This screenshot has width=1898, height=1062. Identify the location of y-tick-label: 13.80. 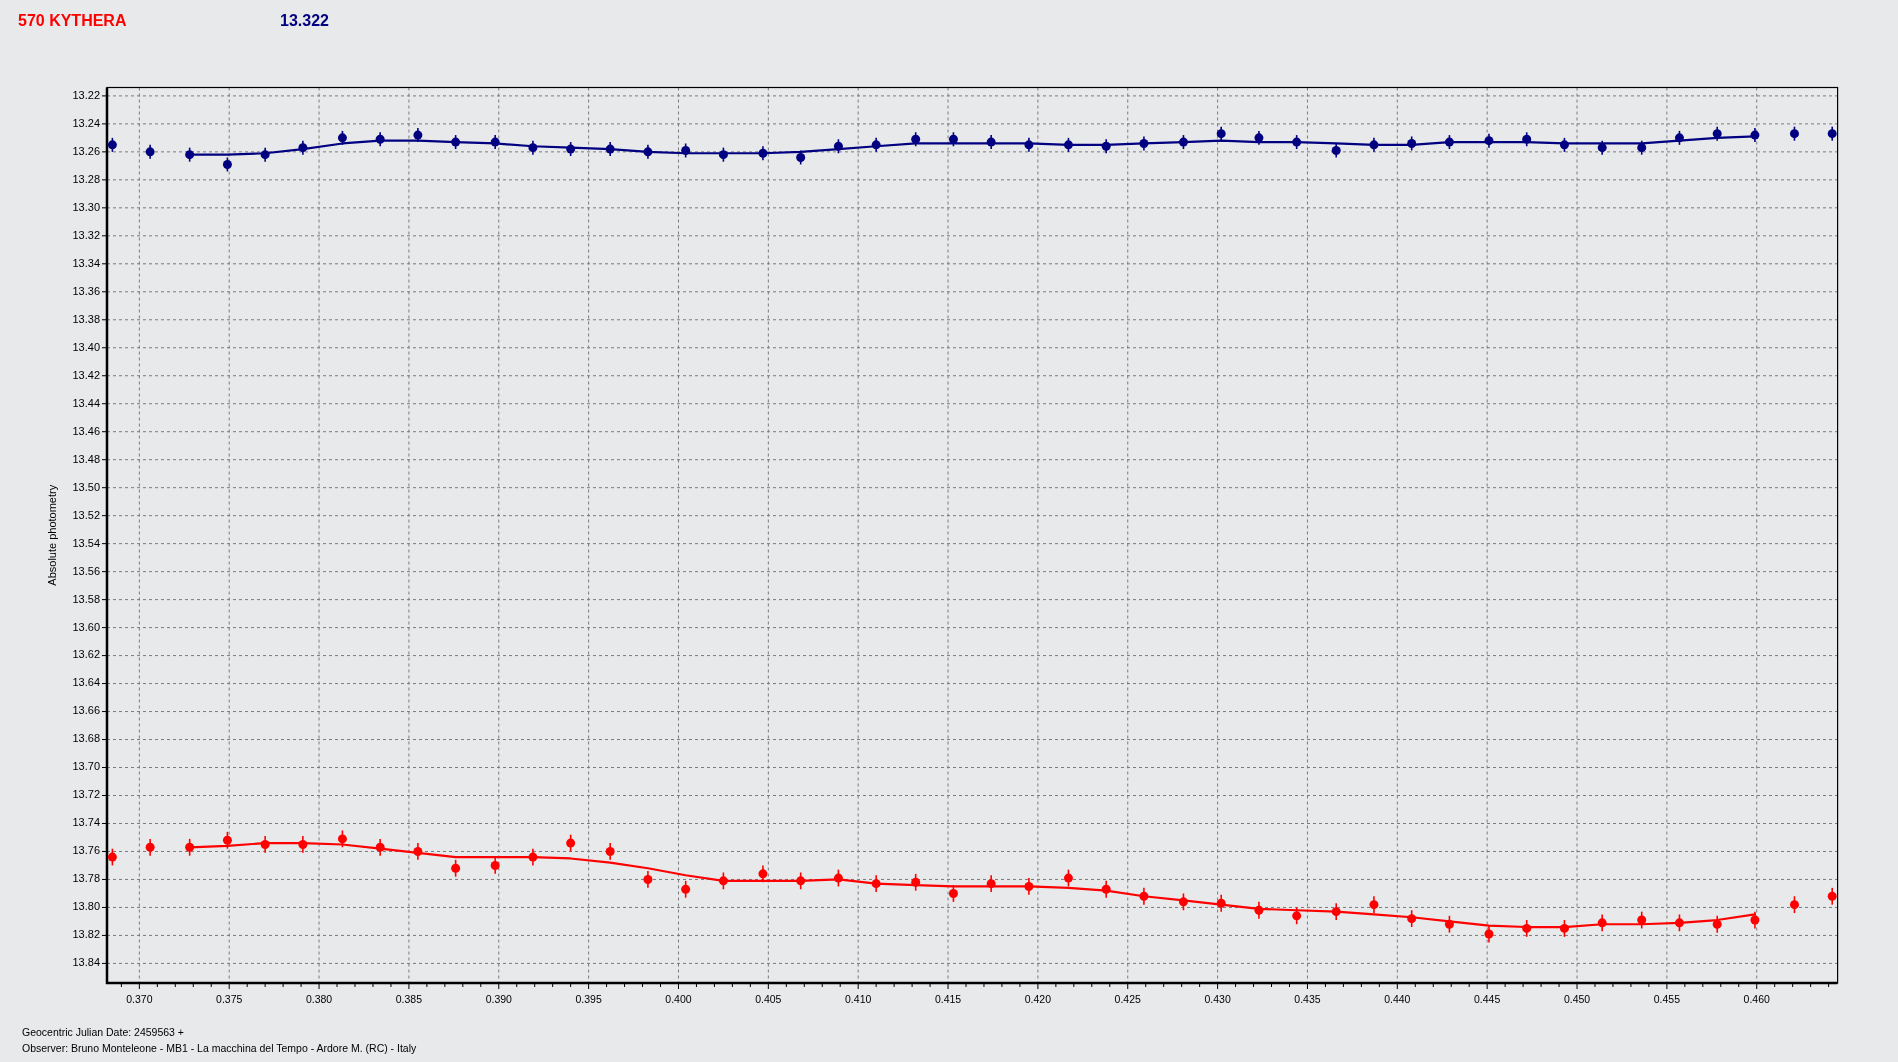
(86, 906).